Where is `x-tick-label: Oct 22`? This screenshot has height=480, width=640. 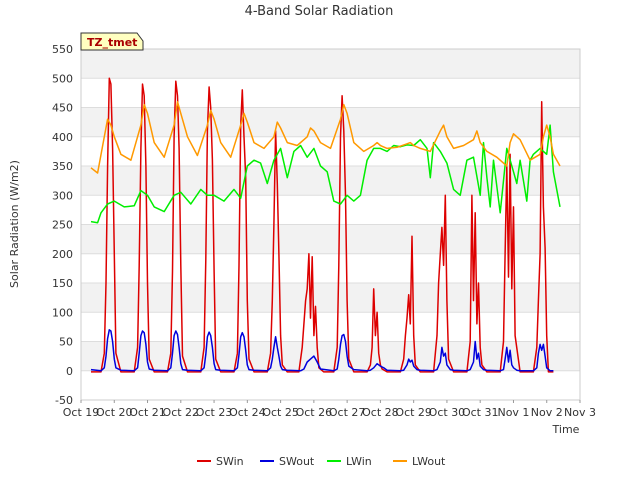
x-tick-label: Oct 22 is located at coordinates (181, 412).